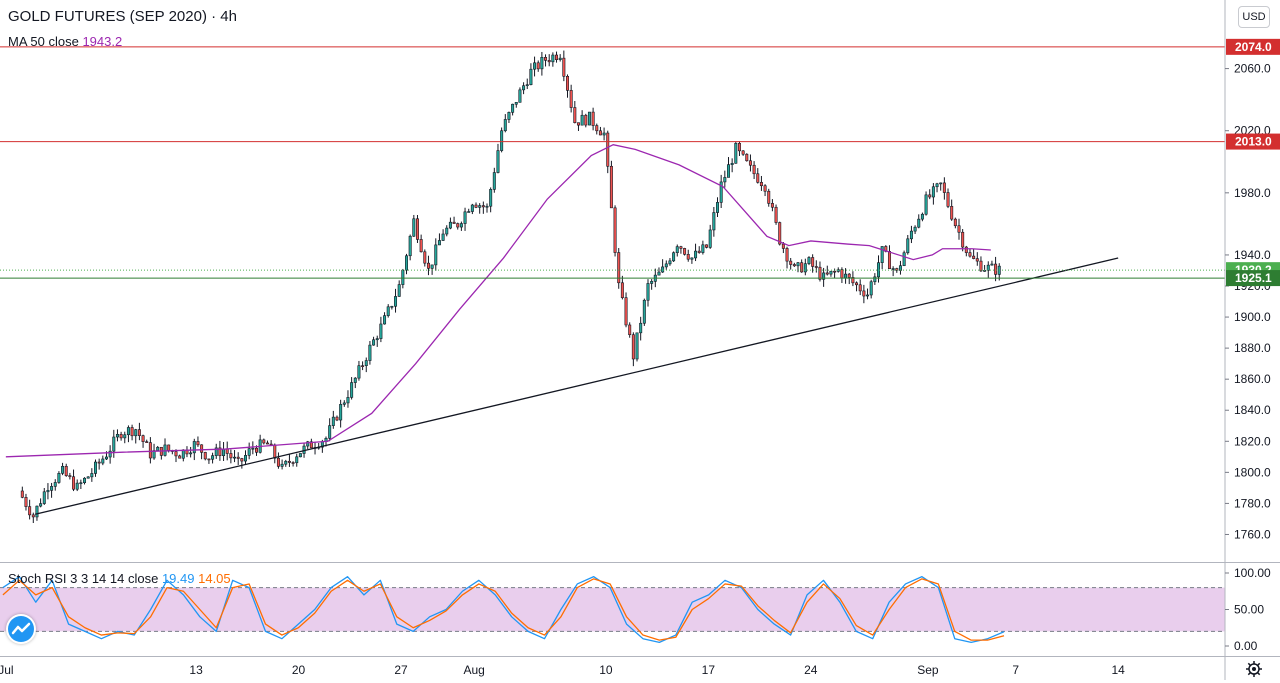 This screenshot has height=683, width=1280. Describe the element at coordinates (612, 609) in the screenshot. I see `stoch-rsi-pane` at that location.